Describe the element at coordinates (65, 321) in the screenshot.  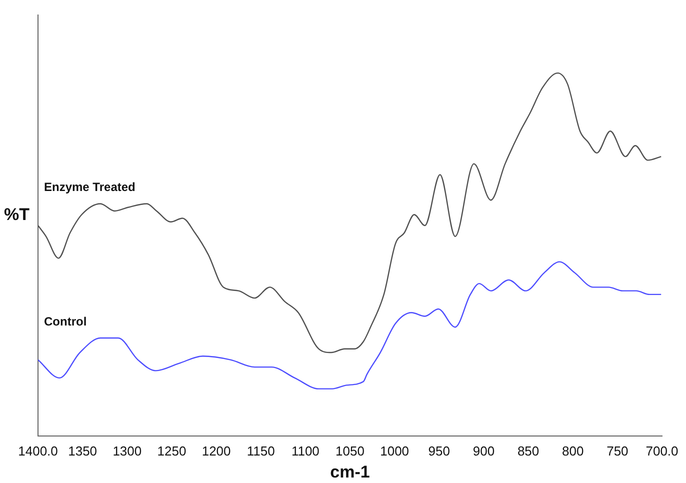
I see `series-label: Control` at that location.